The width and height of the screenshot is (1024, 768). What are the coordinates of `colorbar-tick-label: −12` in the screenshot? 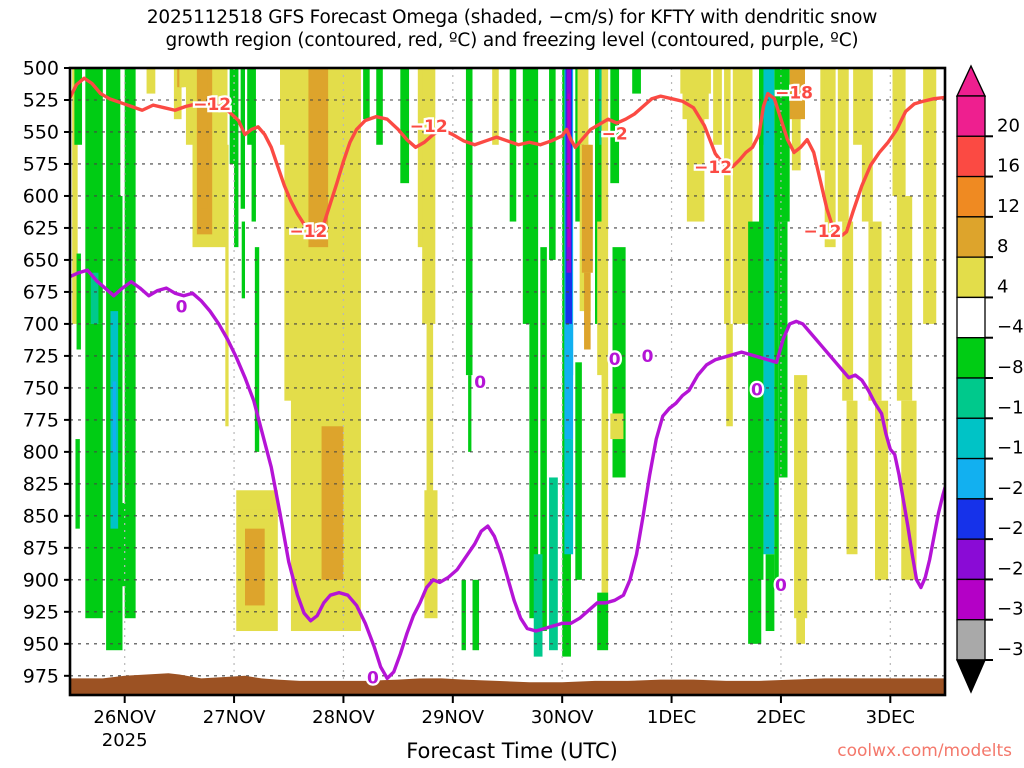 It's located at (1010, 407).